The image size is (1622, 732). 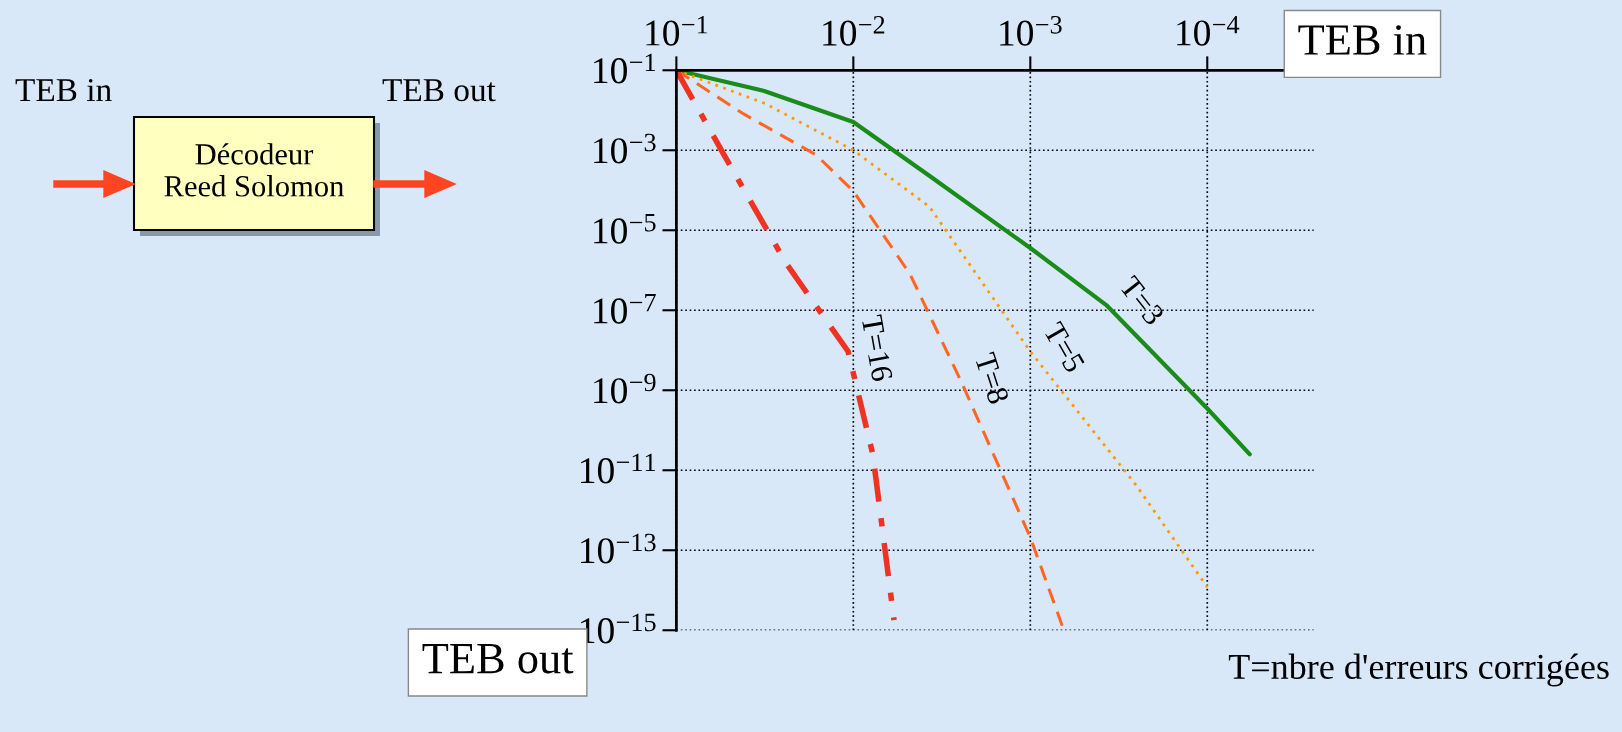 I want to click on y-tick-label: 10$^{−1}$, so click(x=625, y=68).